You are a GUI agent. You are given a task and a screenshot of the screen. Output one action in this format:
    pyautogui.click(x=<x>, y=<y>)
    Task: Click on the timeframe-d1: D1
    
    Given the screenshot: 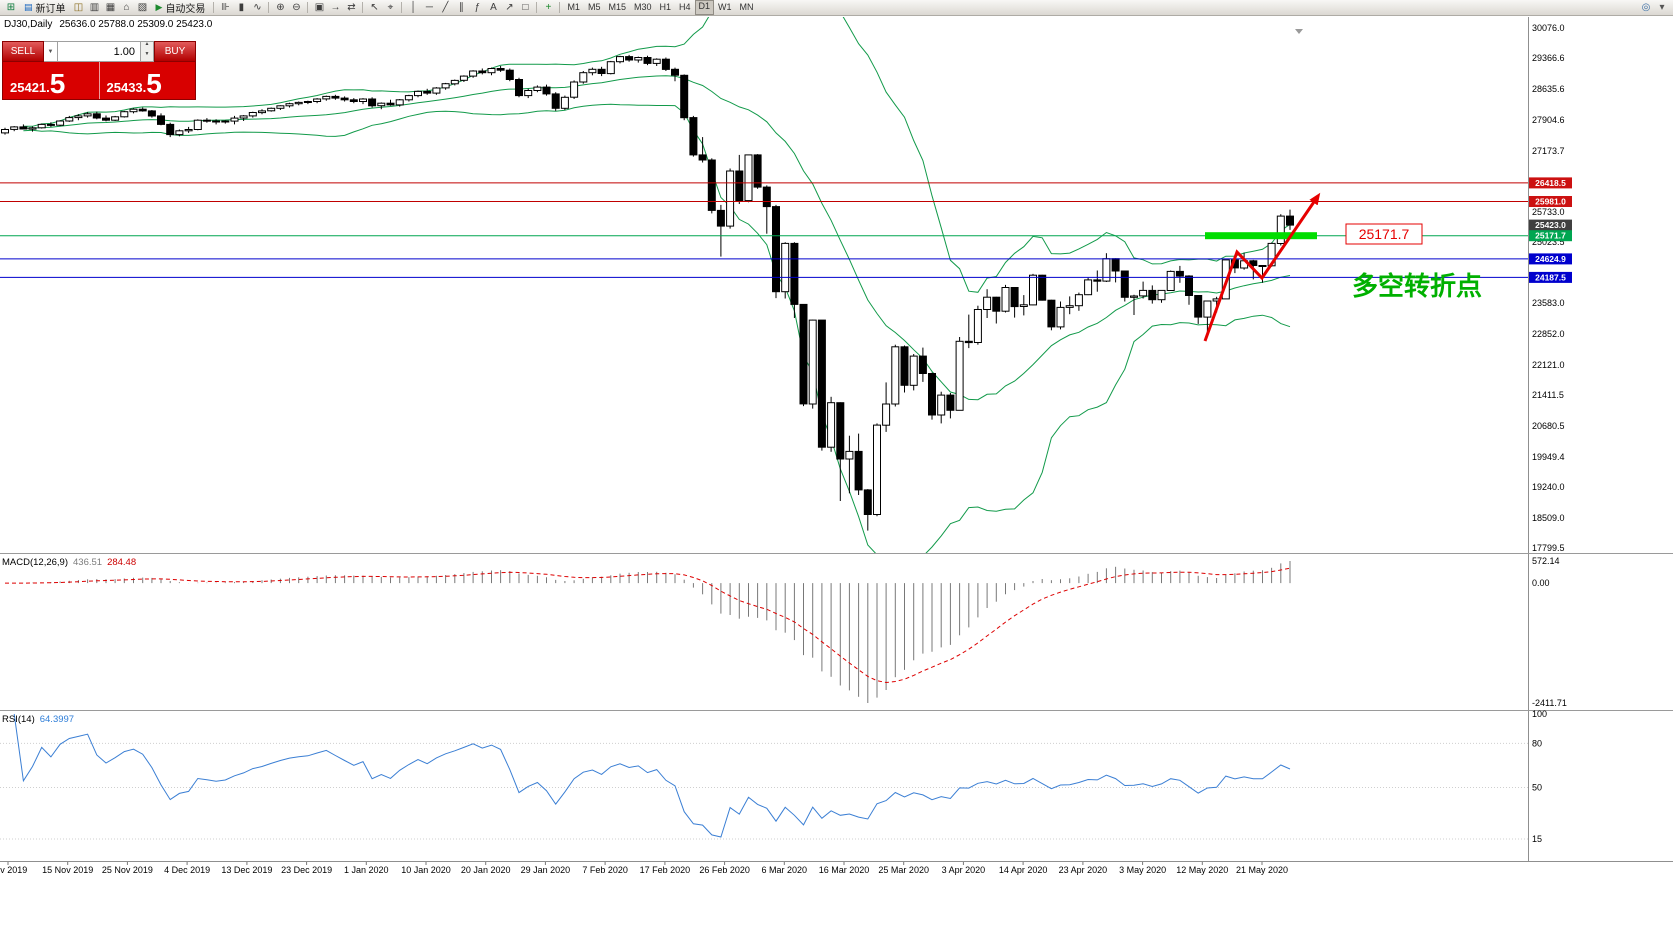 What is the action you would take?
    pyautogui.click(x=704, y=7)
    